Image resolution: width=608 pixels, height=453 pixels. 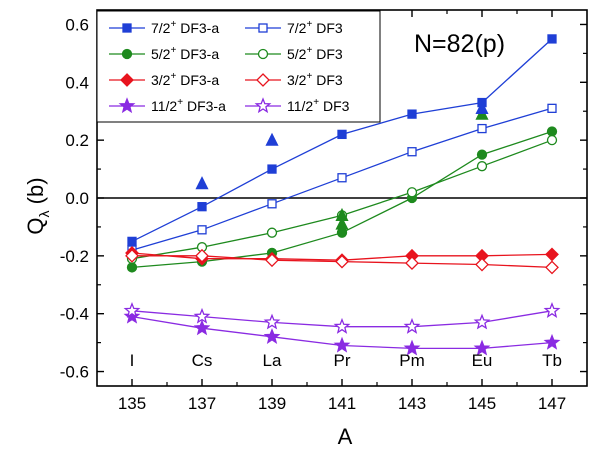 I want to click on series-3-2-df3, so click(x=342, y=261).